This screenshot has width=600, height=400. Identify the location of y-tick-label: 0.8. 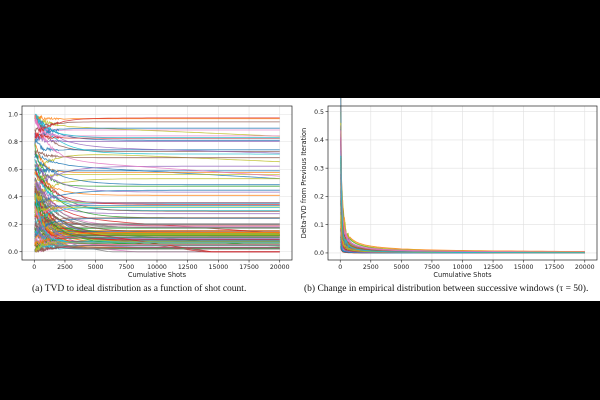
(13, 142).